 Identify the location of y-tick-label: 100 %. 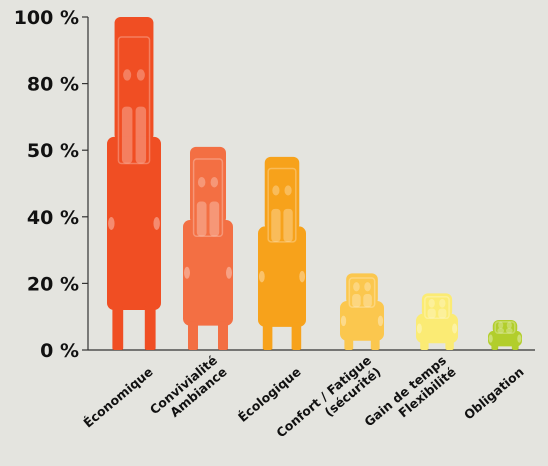
(46, 18).